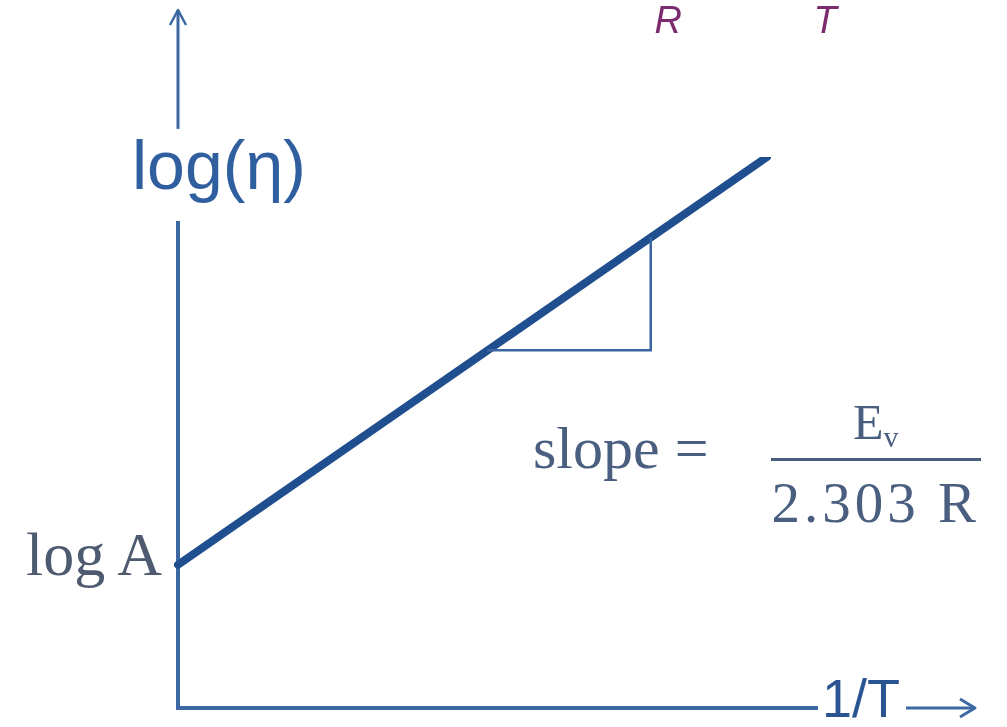  I want to click on y-axis-title: log(η), so click(219, 164).